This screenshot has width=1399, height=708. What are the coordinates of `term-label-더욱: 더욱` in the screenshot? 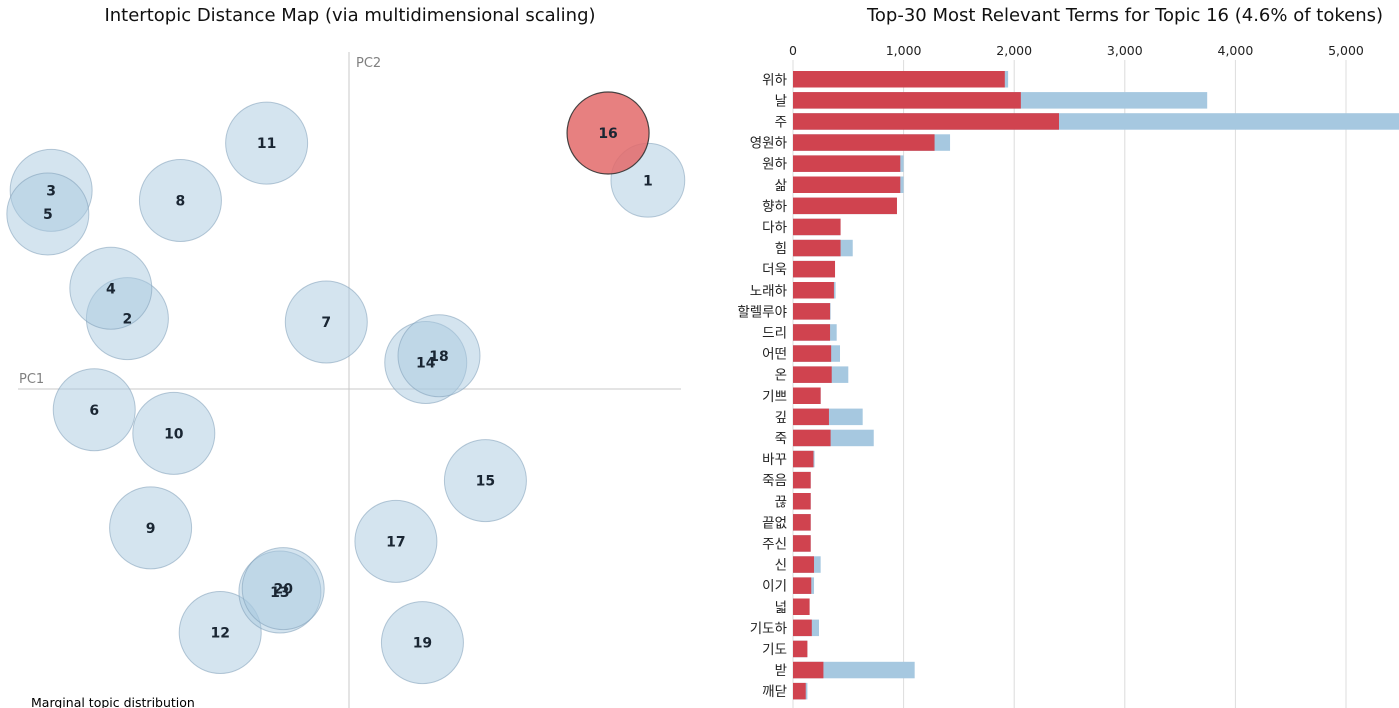 It's located at (774, 270).